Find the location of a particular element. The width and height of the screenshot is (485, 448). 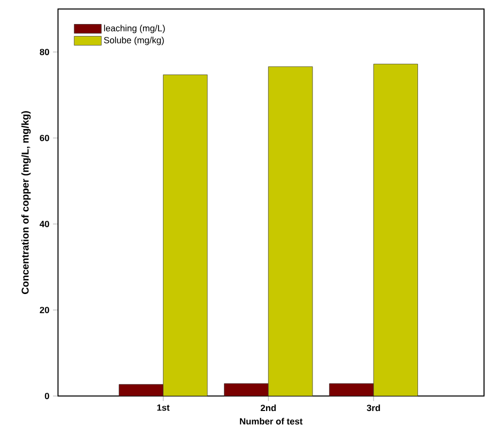

y-tick-label: 80 is located at coordinates (45, 52).